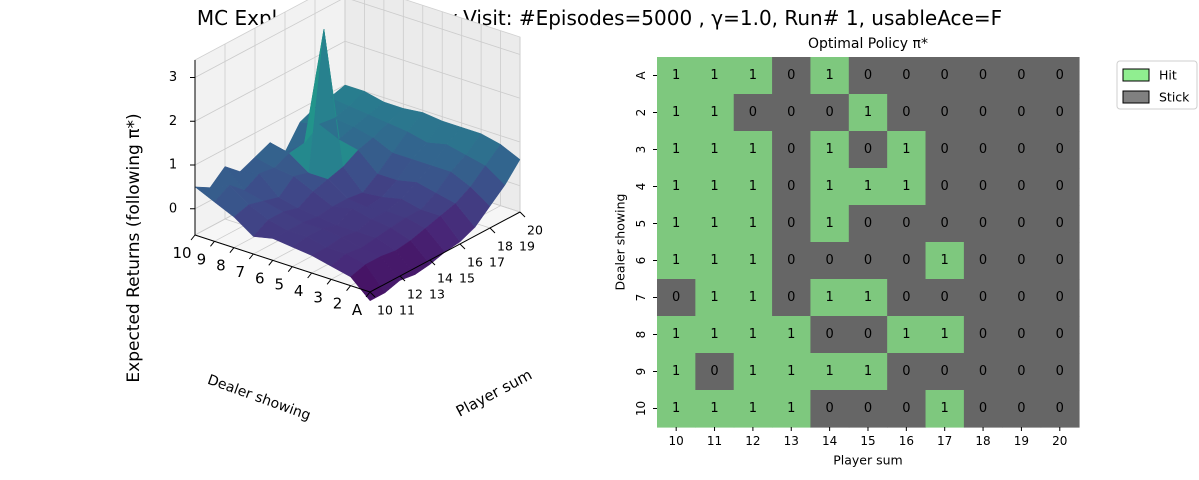 This screenshot has height=480, width=1199. I want to click on x-axis-line, so click(445, 252).